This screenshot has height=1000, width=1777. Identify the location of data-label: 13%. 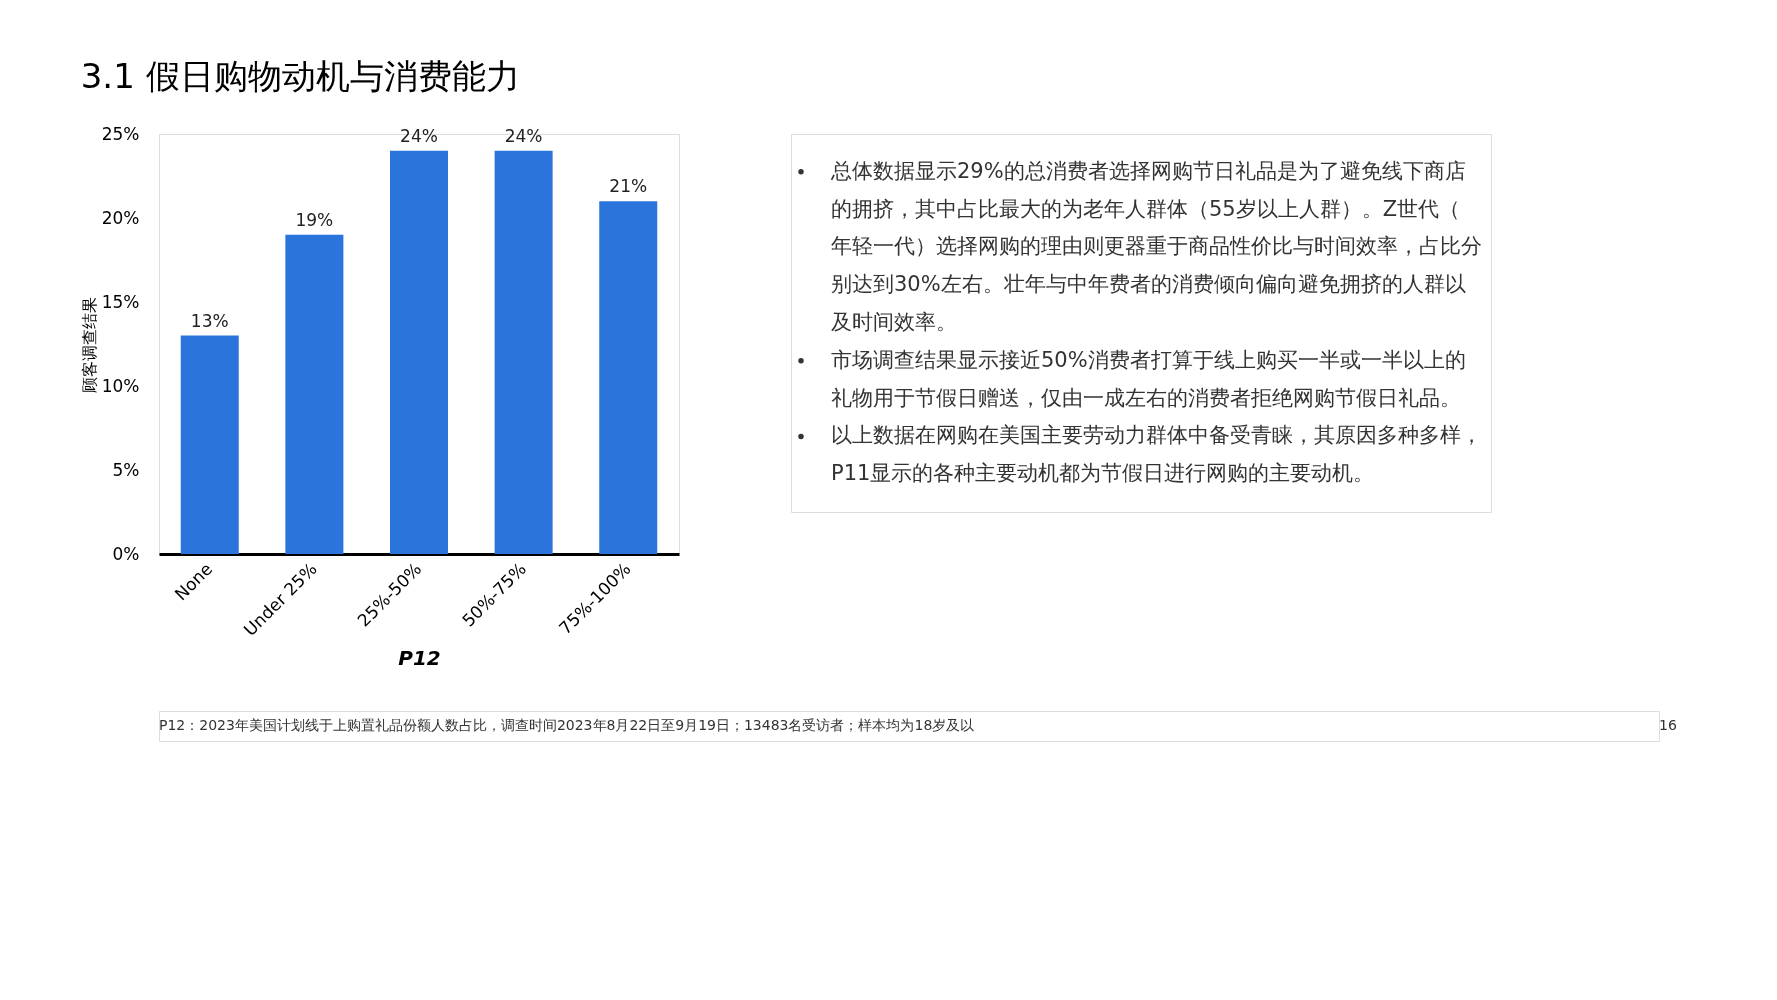
(209, 320).